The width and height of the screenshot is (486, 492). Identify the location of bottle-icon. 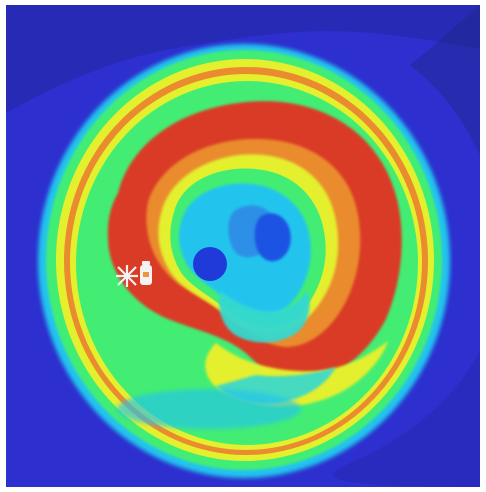
(146, 273).